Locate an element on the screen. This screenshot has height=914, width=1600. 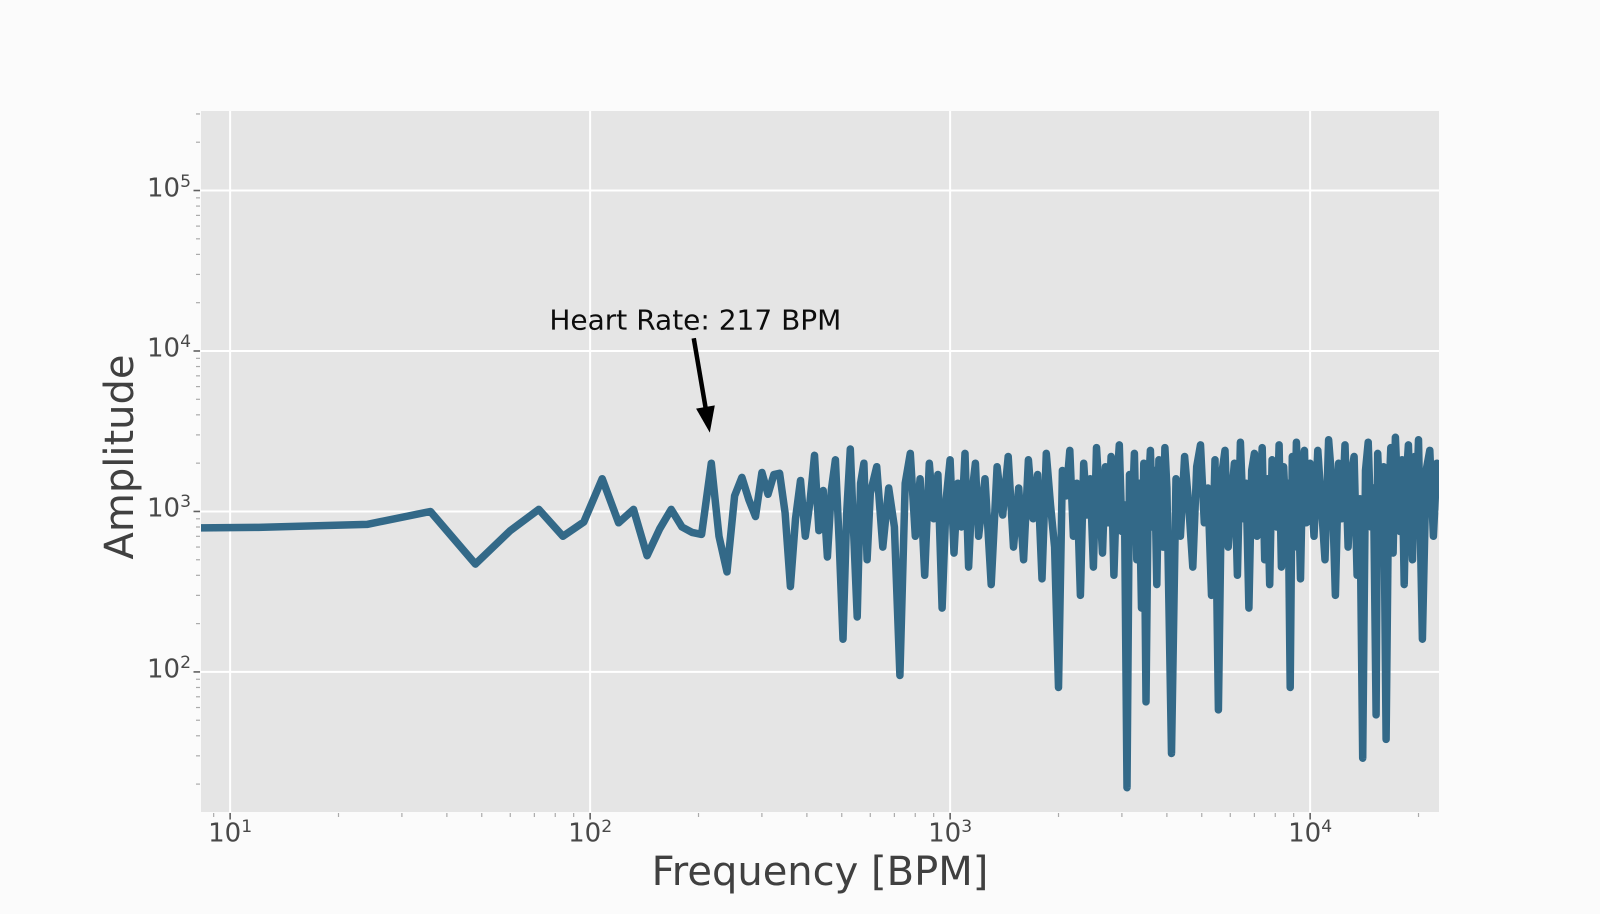
x-axis-label: Frequency [BPM] is located at coordinates (820, 872).